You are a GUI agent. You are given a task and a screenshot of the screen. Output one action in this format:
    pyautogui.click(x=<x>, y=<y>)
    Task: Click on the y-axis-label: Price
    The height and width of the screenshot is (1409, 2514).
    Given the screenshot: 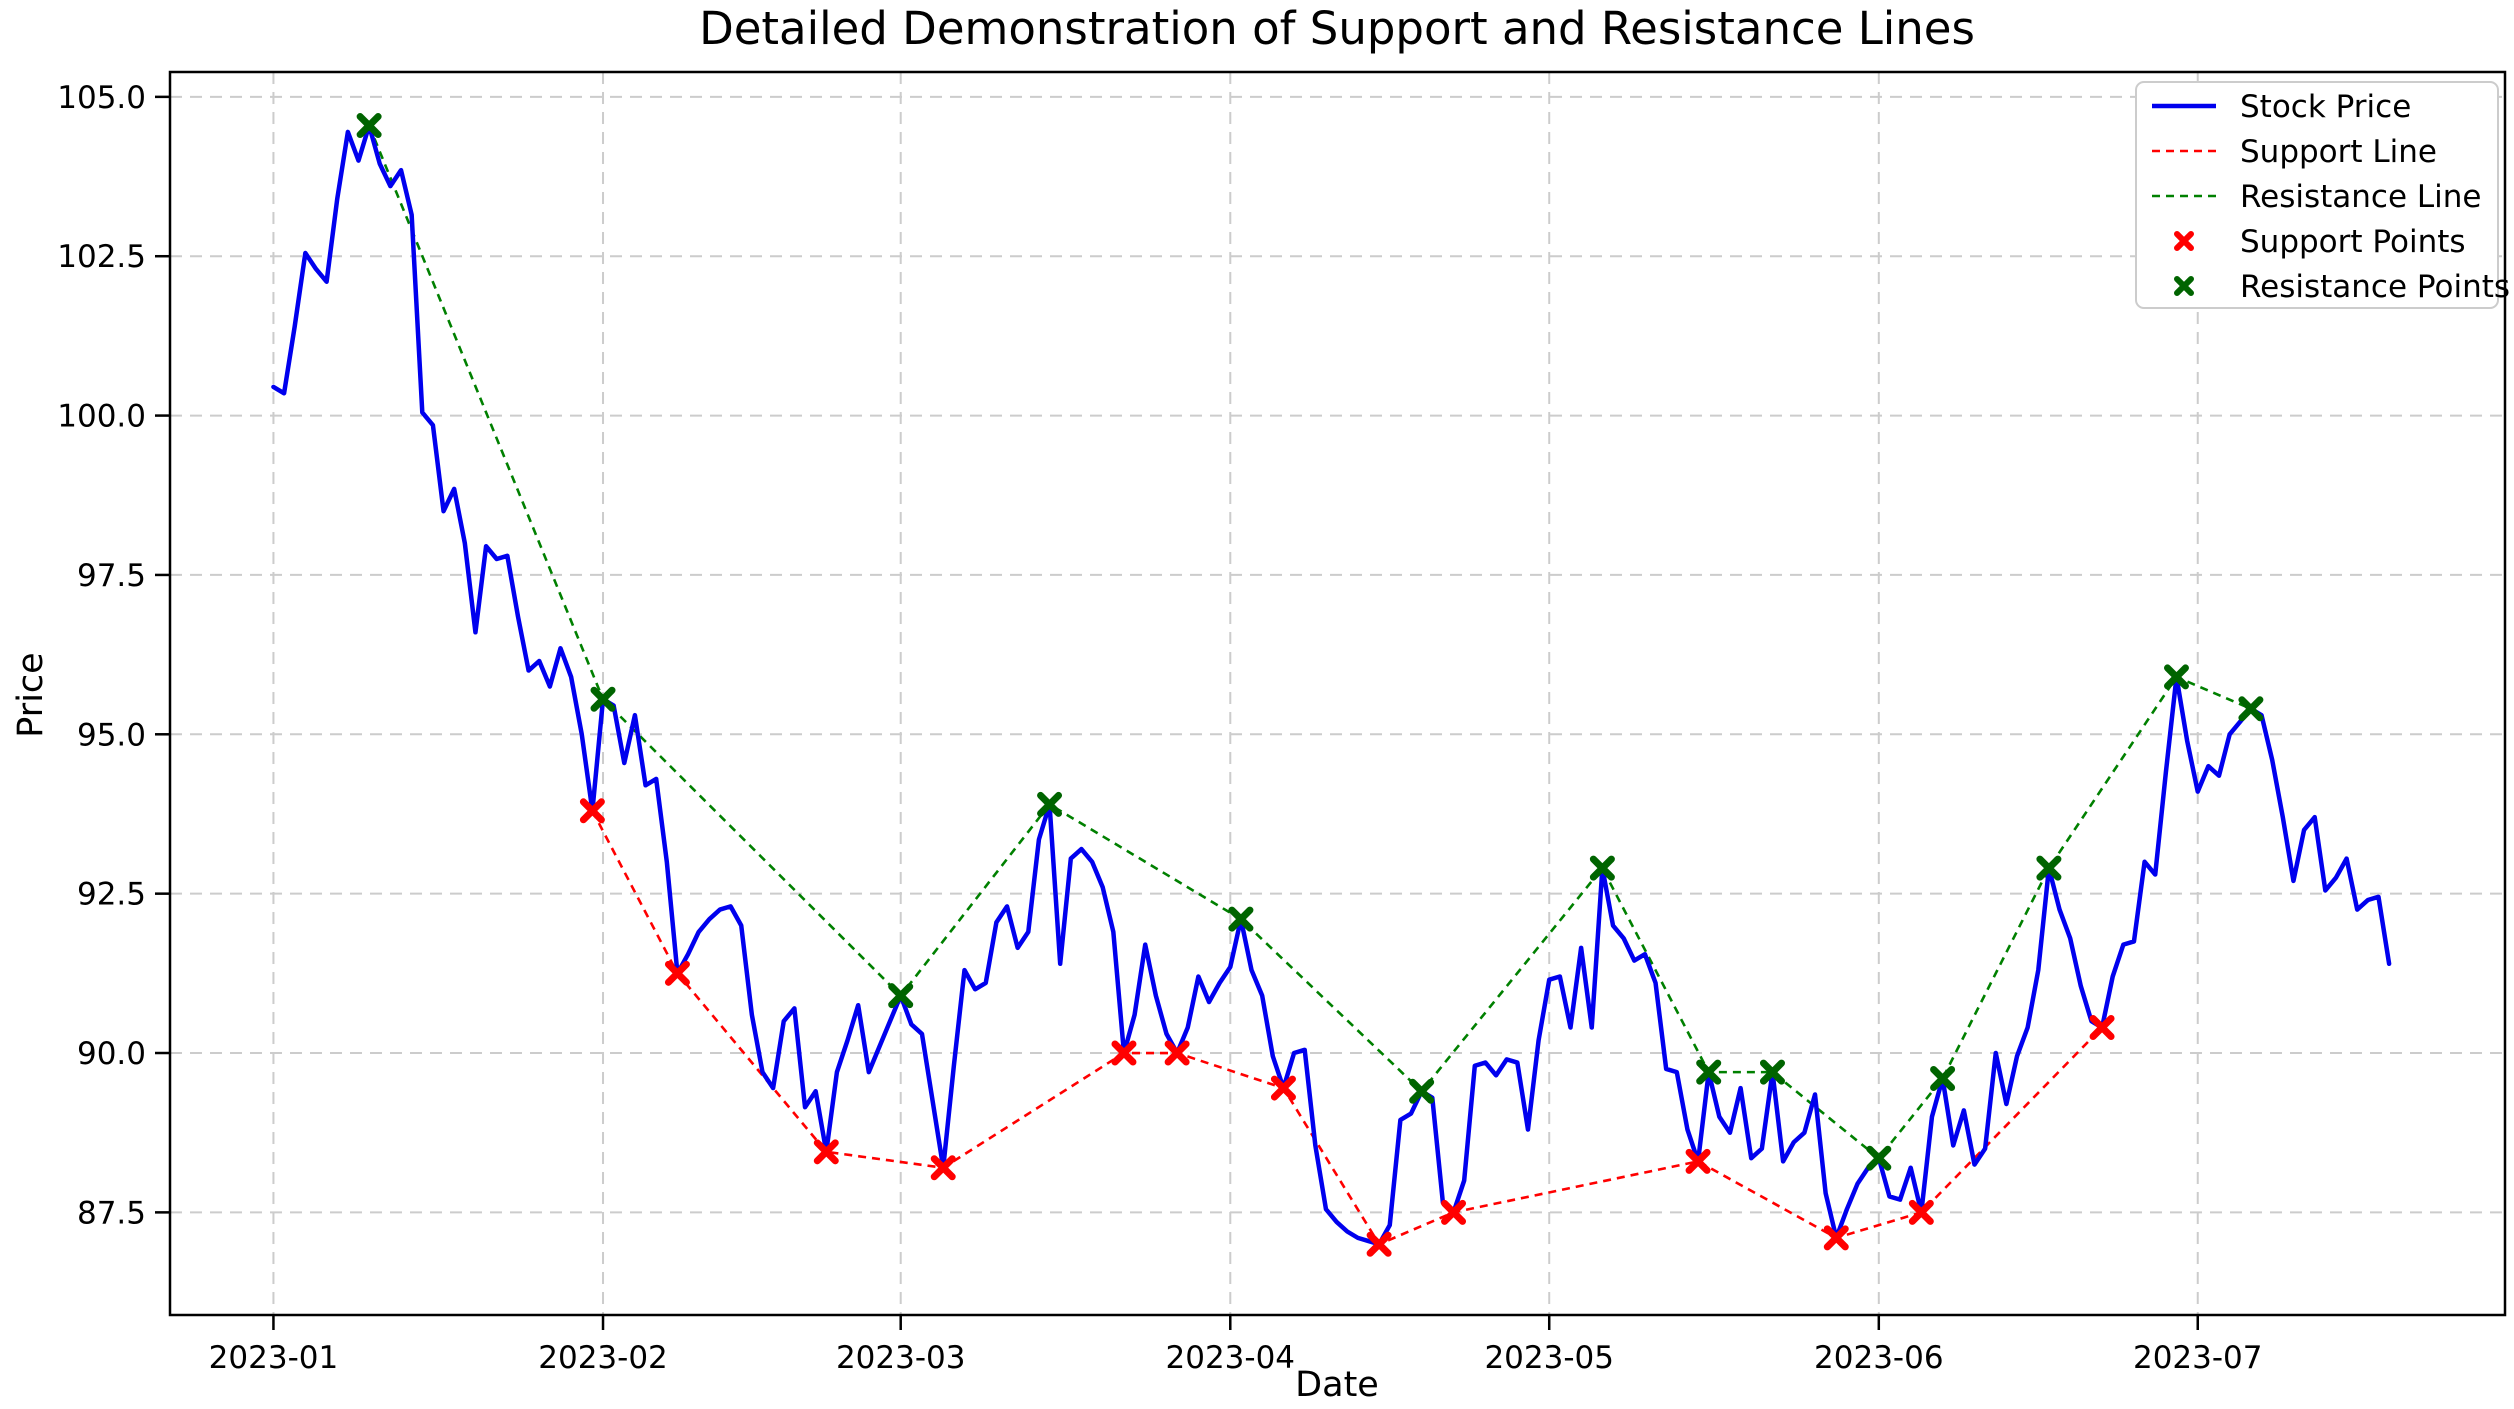 What is the action you would take?
    pyautogui.click(x=31, y=694)
    